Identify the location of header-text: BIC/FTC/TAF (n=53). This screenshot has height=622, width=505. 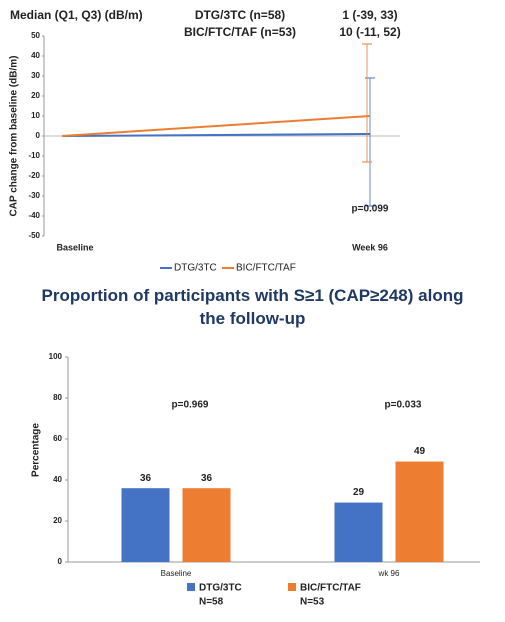
(240, 32).